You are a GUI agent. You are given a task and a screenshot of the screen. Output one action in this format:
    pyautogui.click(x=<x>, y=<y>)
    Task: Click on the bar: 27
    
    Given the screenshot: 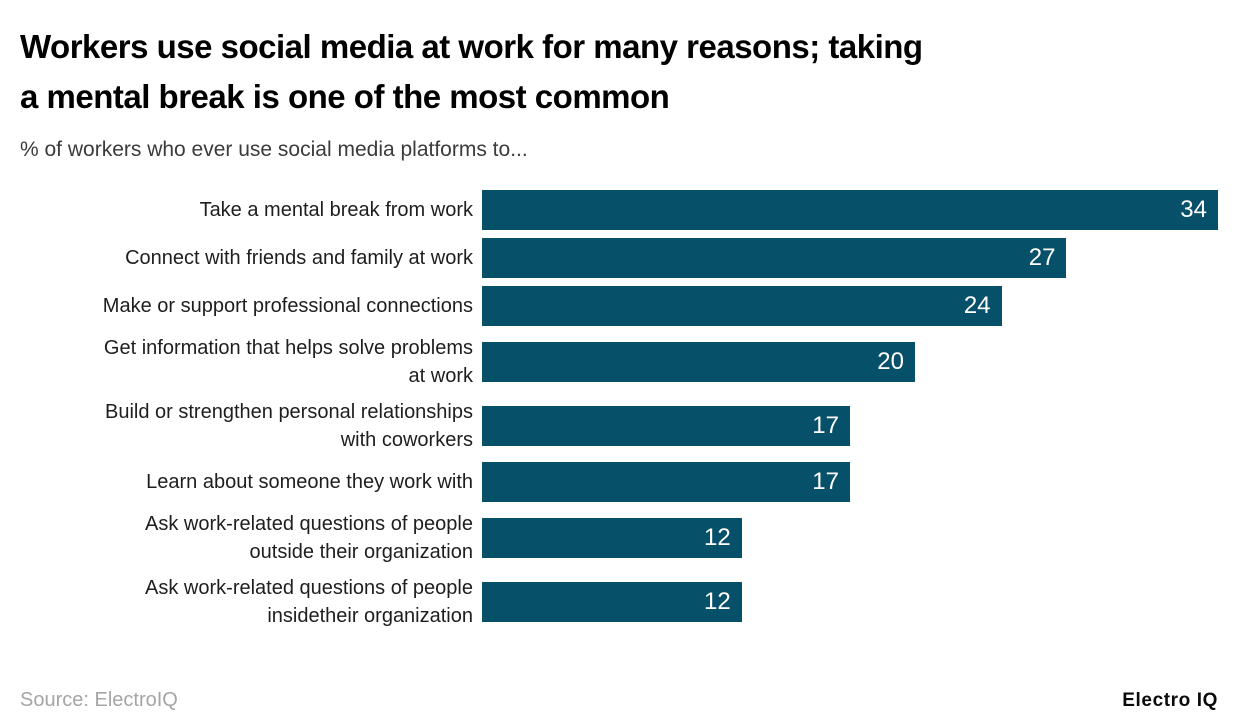 What is the action you would take?
    pyautogui.click(x=774, y=258)
    